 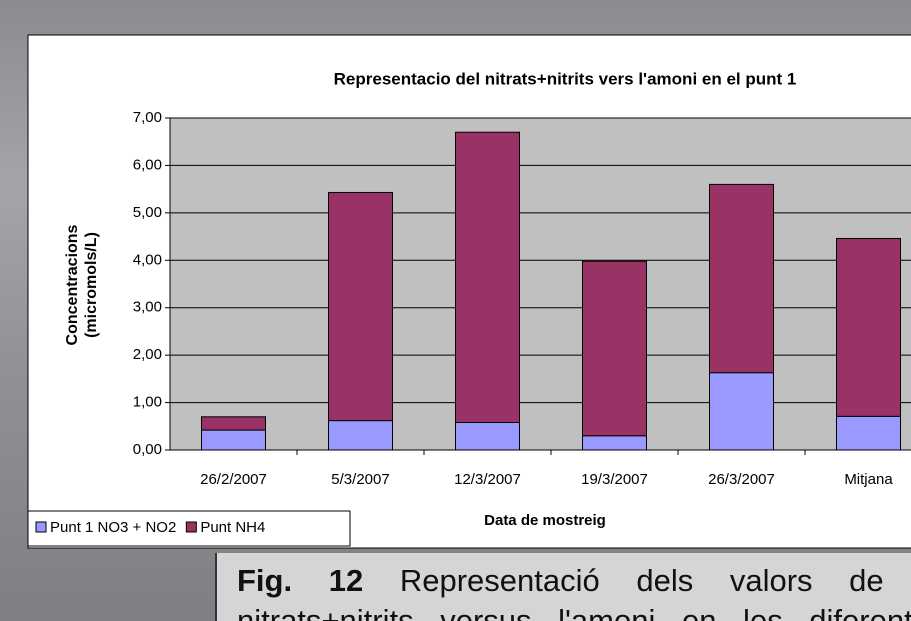 What do you see at coordinates (91, 285) in the screenshot?
I see `y-axis-title: (micromols/L)` at bounding box center [91, 285].